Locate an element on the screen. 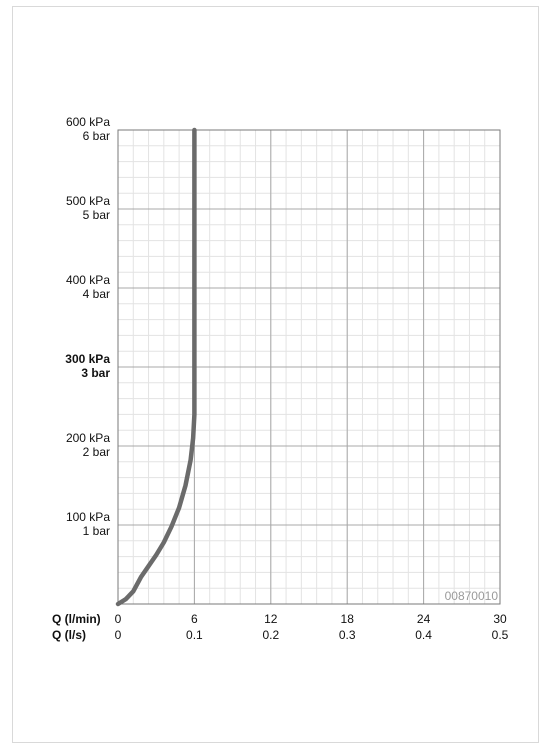 Image resolution: width=545 pixels, height=749 pixels. y-tick-label-bar: 2 bar is located at coordinates (96, 452).